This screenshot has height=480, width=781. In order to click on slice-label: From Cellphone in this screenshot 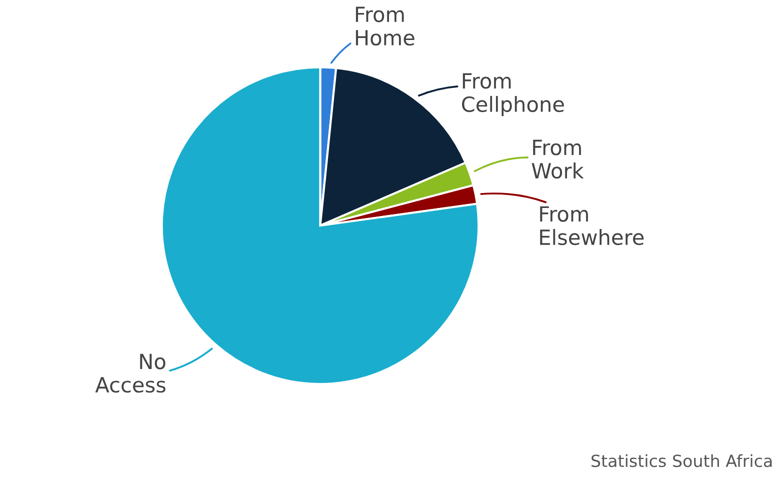, I will do `click(513, 94)`.